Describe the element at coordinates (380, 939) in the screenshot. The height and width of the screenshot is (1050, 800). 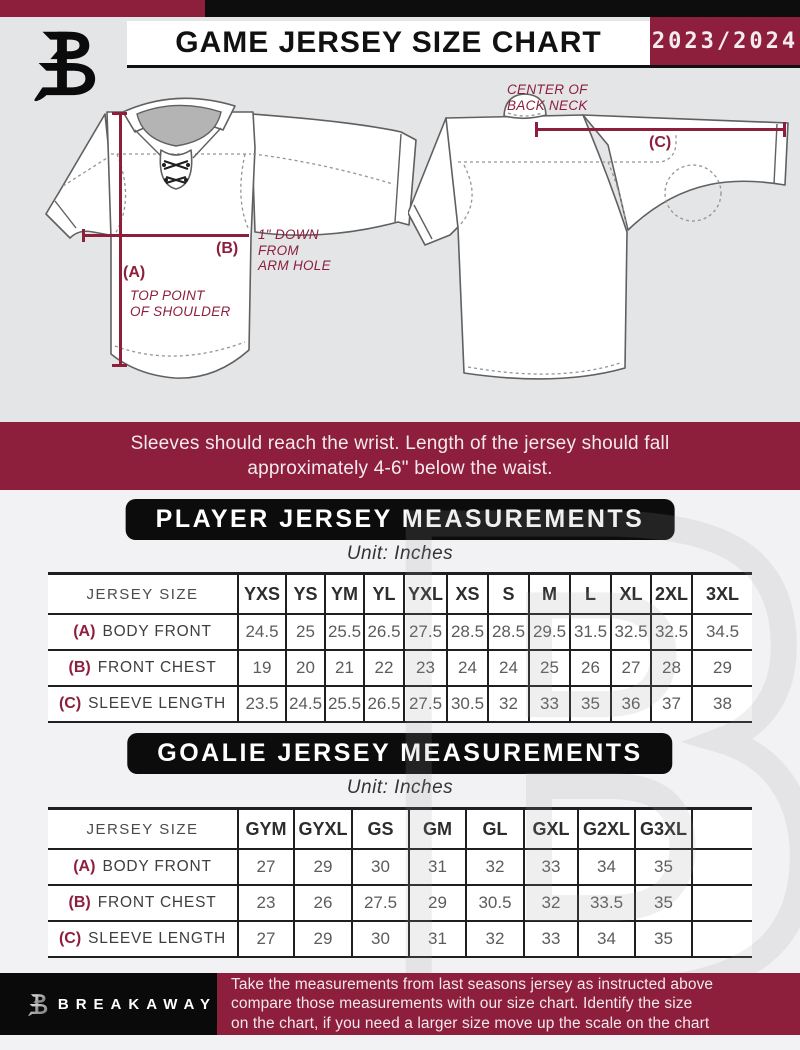
I see `measurement-value: 30` at that location.